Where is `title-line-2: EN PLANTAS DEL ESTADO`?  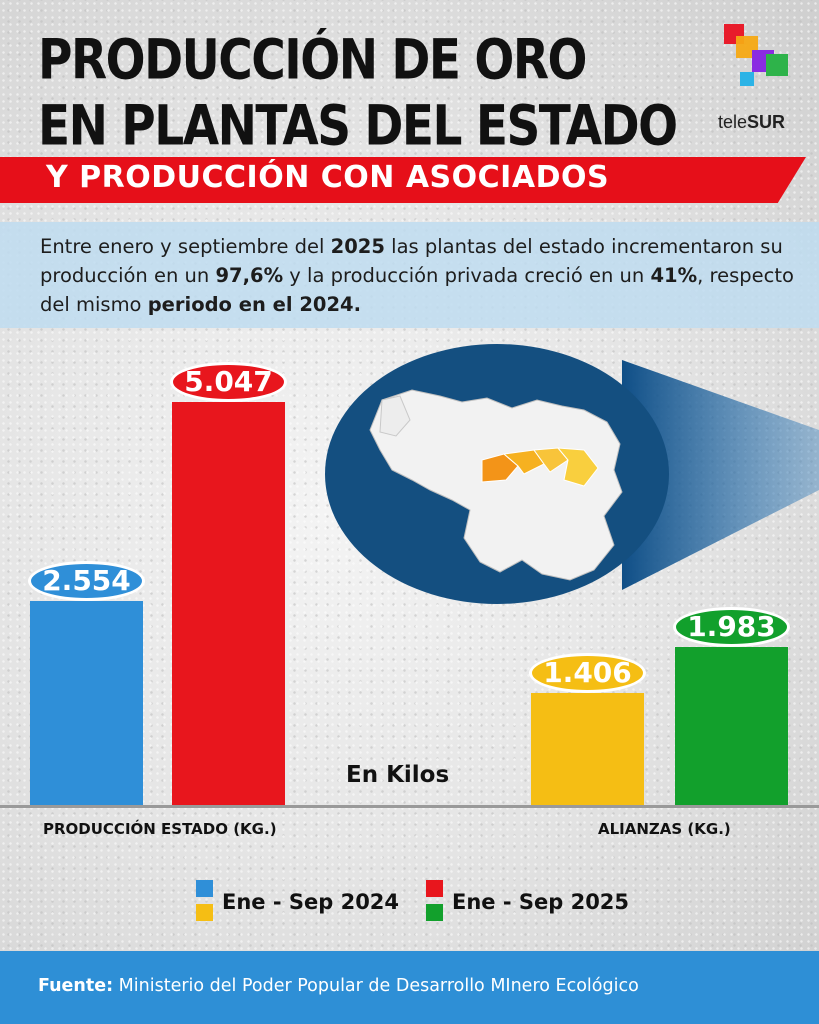 title-line-2: EN PLANTAS DEL ESTADO is located at coordinates (358, 126).